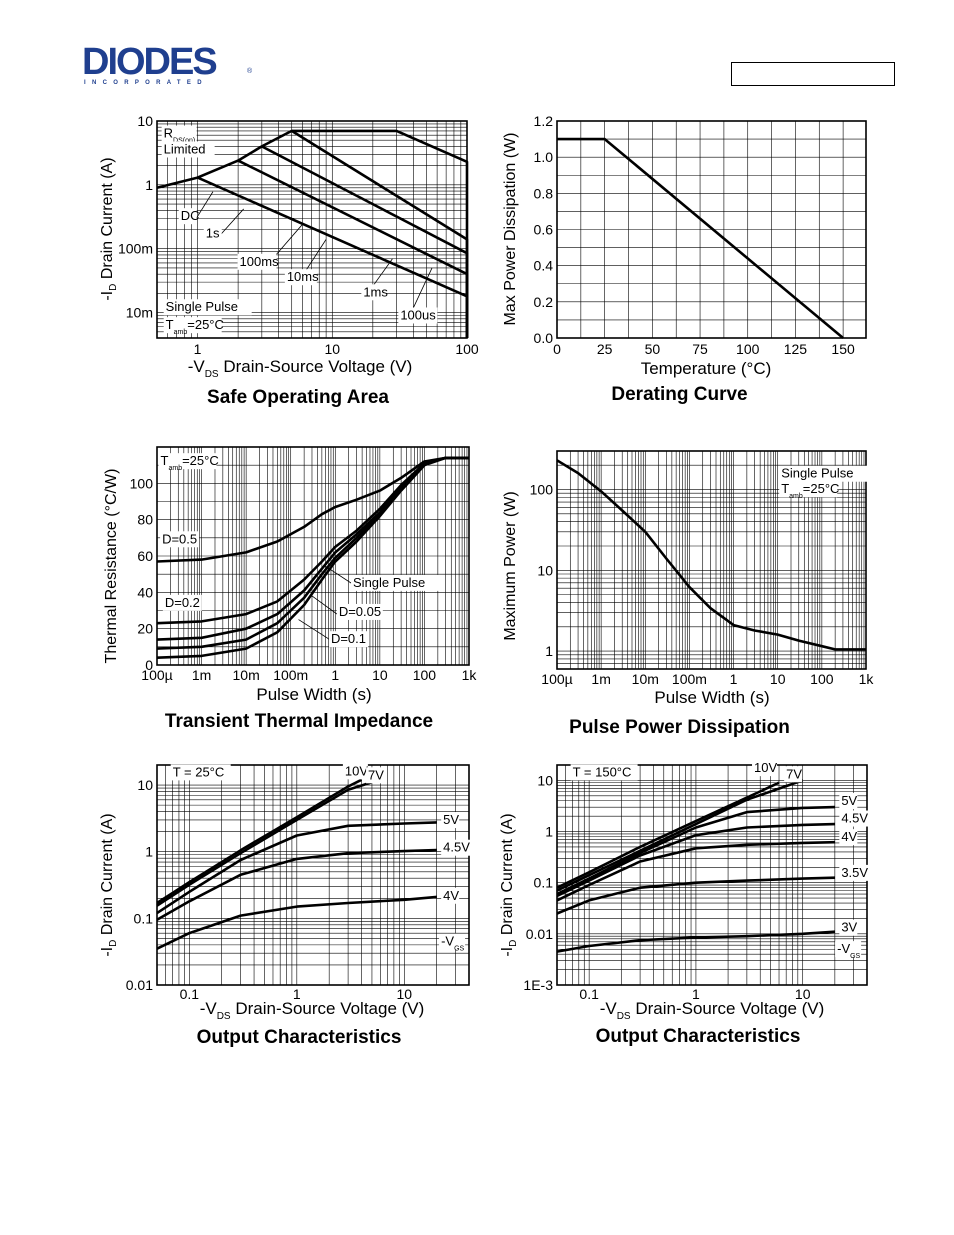 Image resolution: width=954 pixels, height=1235 pixels. I want to click on y-tick-label: 1.2, so click(544, 121).